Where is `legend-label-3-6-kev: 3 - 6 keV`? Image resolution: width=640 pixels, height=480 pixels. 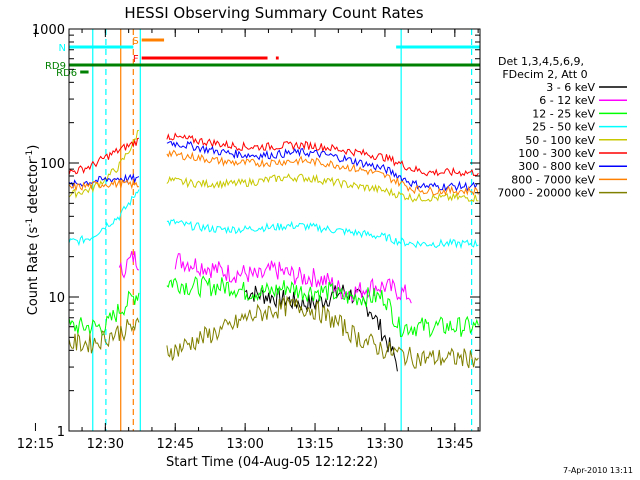
legend-label-3-6-kev: 3 - 6 keV is located at coordinates (570, 87).